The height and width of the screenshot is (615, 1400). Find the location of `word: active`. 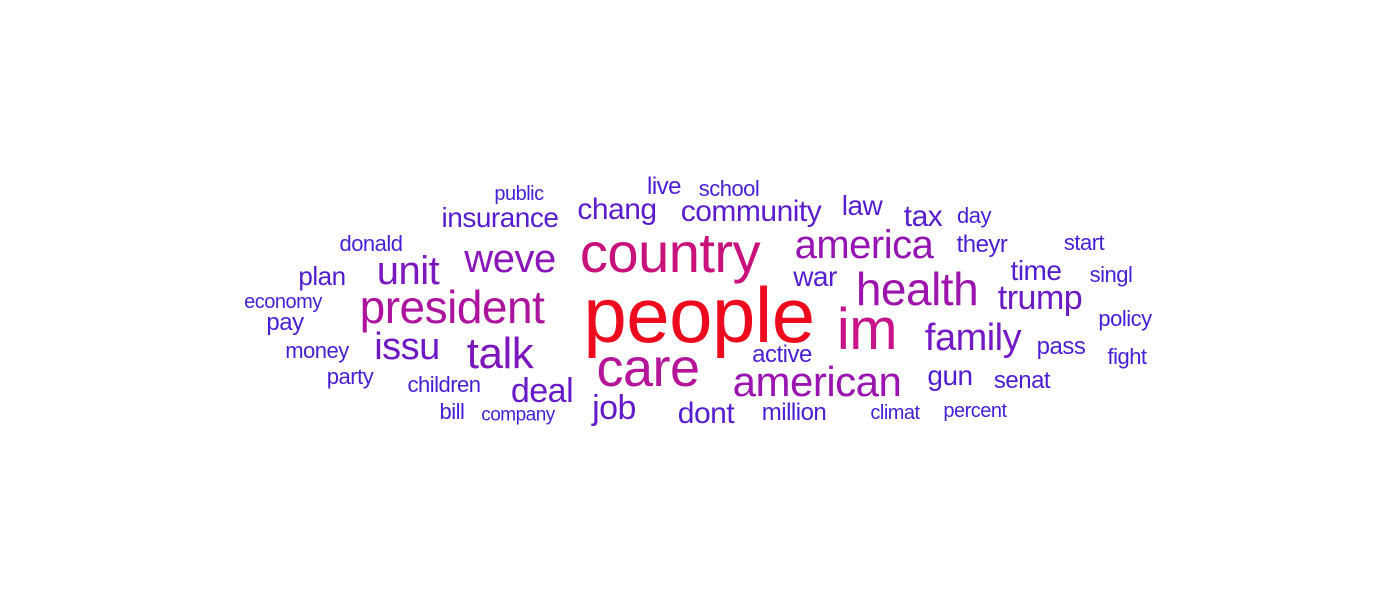

word: active is located at coordinates (782, 354).